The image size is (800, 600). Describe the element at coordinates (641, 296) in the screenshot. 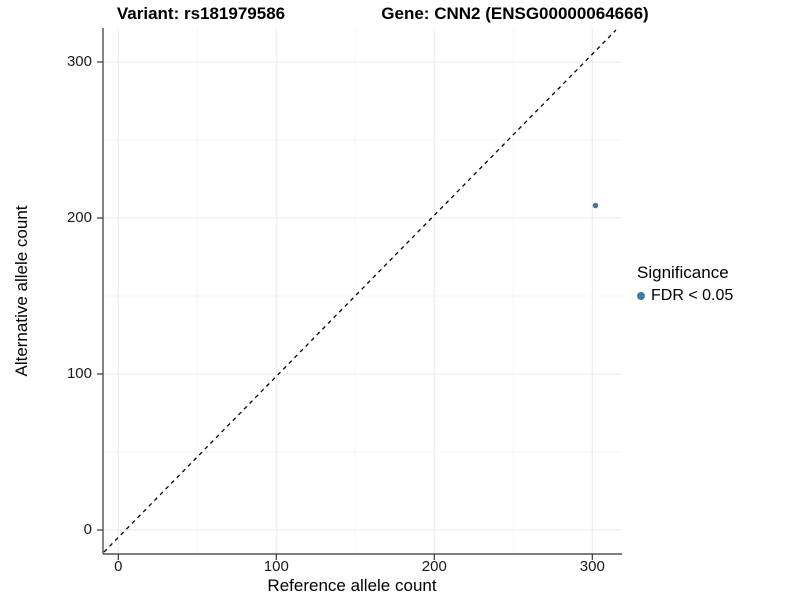

I see `legend-dot-icon` at that location.